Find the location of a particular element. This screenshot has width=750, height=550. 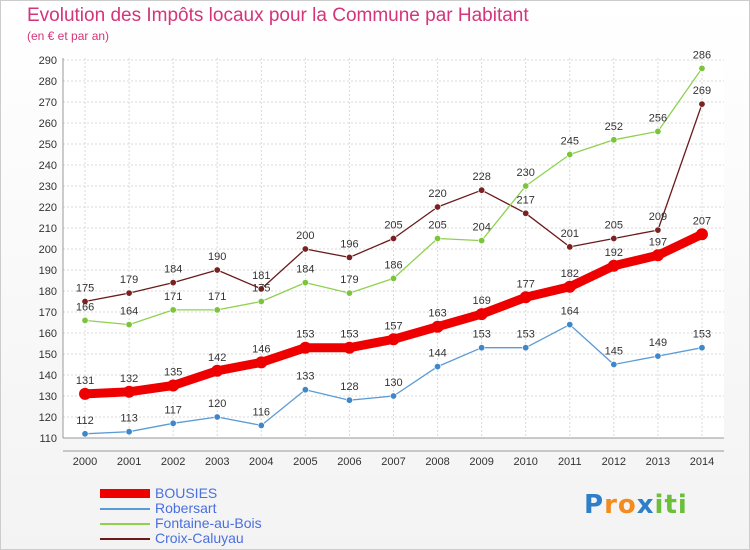

proxiti-logo: Proxiti is located at coordinates (636, 505).